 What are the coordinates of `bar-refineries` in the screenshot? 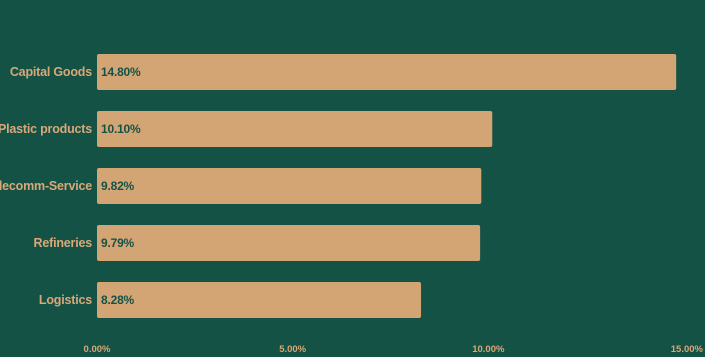 It's located at (289, 243).